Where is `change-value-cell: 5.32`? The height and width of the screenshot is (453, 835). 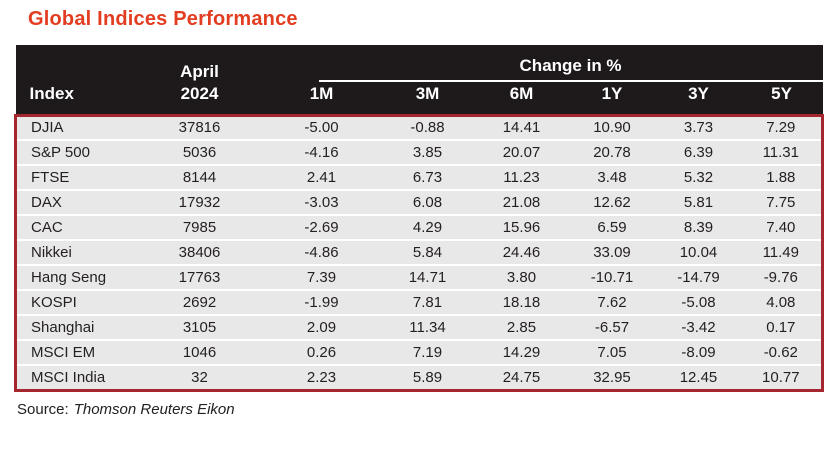
change-value-cell: 5.32 is located at coordinates (698, 177).